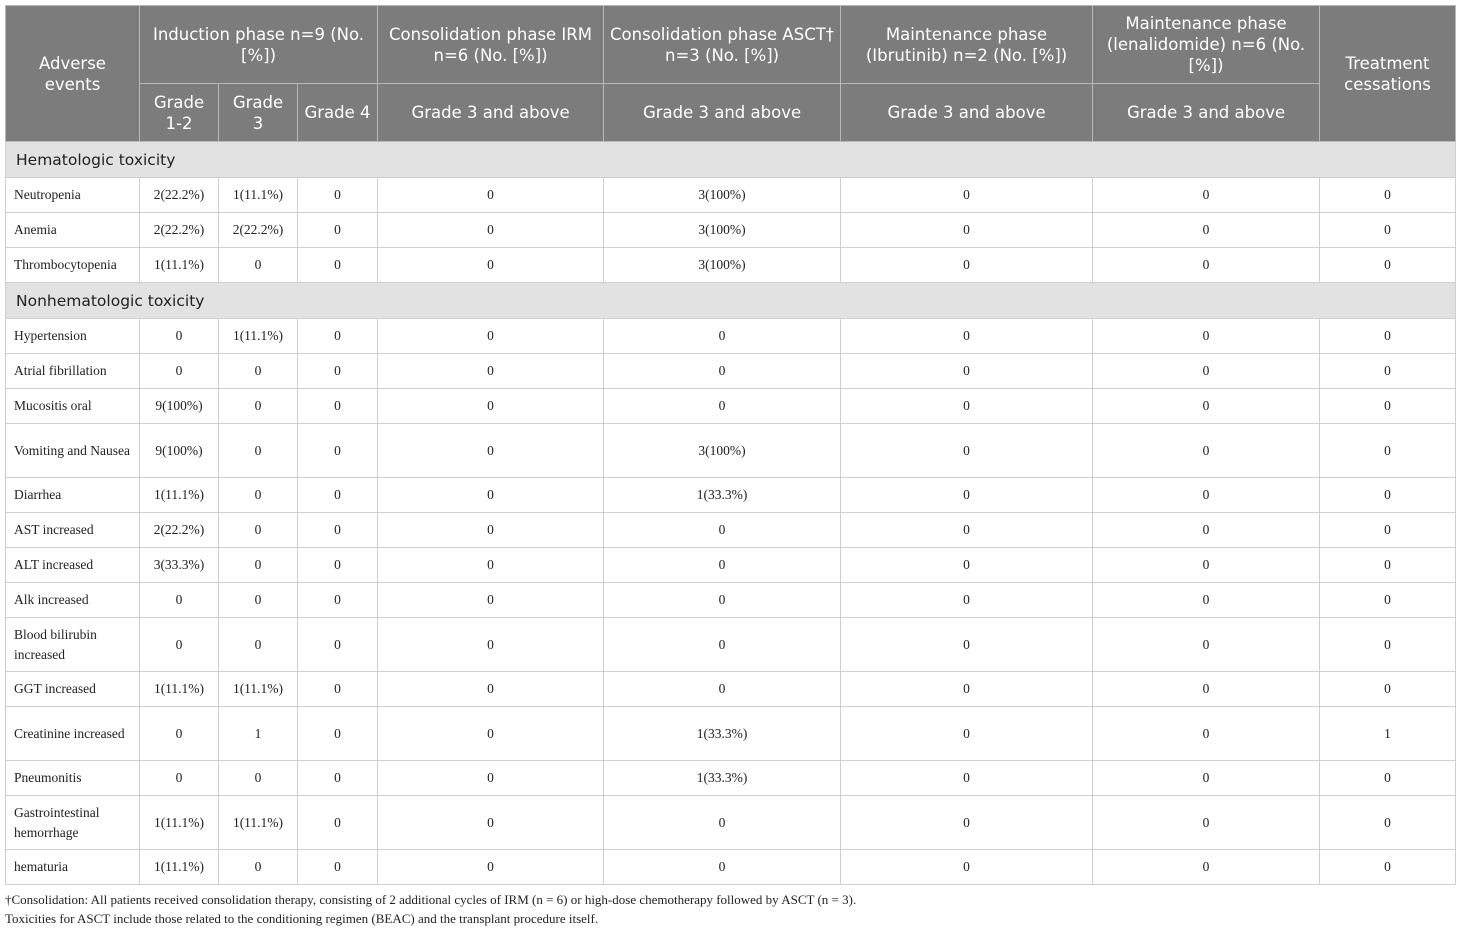 This screenshot has height=931, width=1460. Describe the element at coordinates (72, 406) in the screenshot. I see `adverse-event-name: Mucositis oral` at that location.